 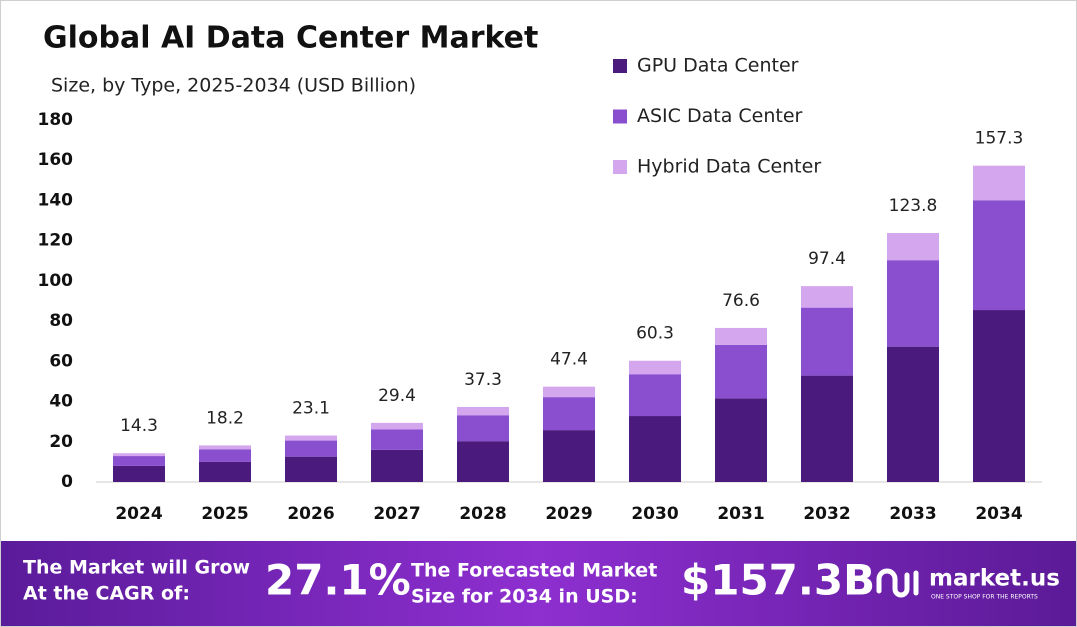 I want to click on x-tick-label: 2027, so click(x=396, y=514).